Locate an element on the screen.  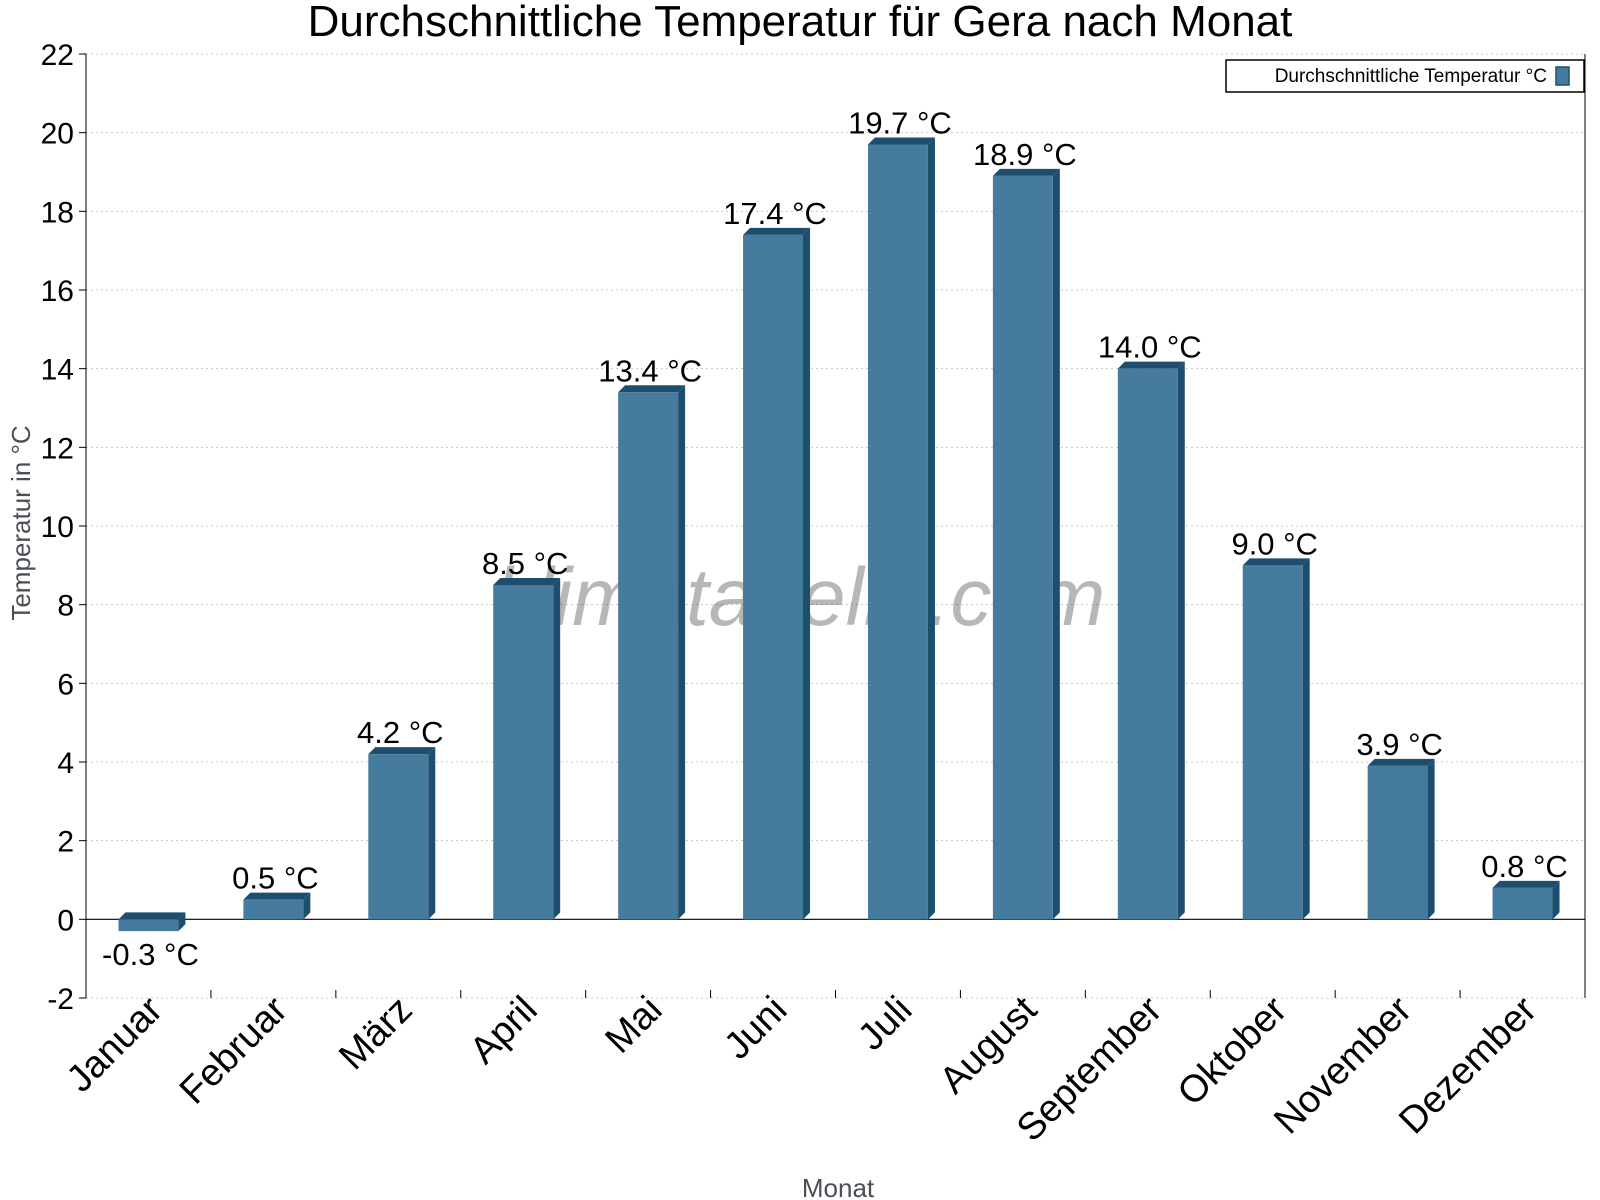
y-axis-tick-labels: -2 0 2 4 6 8 10 12 14 16 18 20 22 is located at coordinates (57, 527).